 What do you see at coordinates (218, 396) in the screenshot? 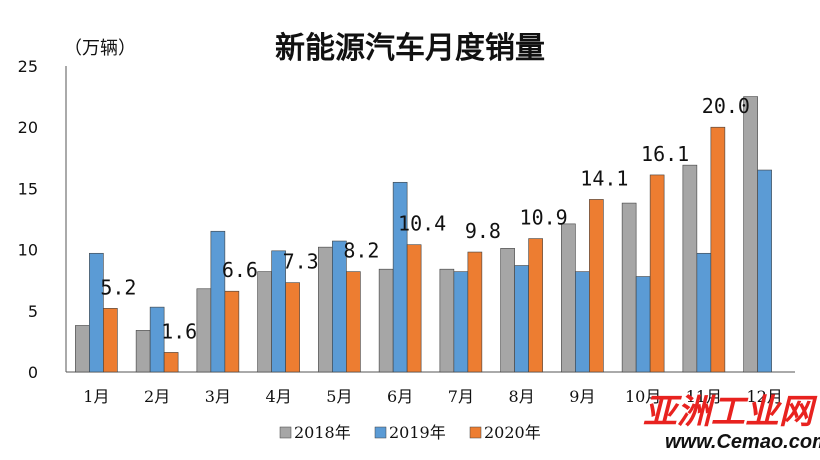
I see `x-tick-label: 3月` at bounding box center [218, 396].